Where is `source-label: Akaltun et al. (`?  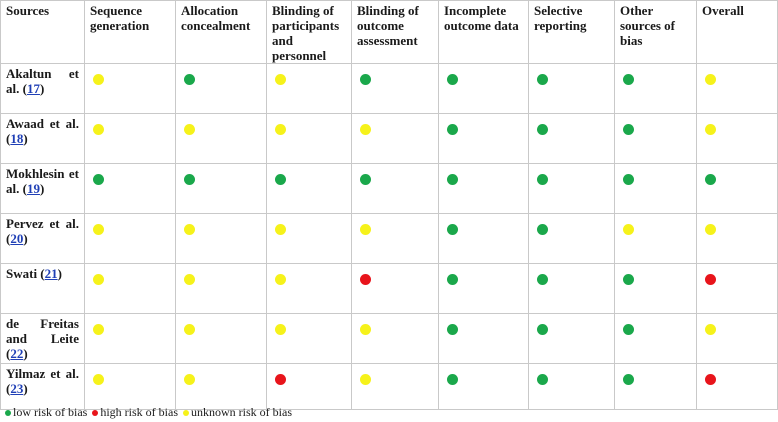
source-label: Akaltun et al. ( is located at coordinates (42, 81).